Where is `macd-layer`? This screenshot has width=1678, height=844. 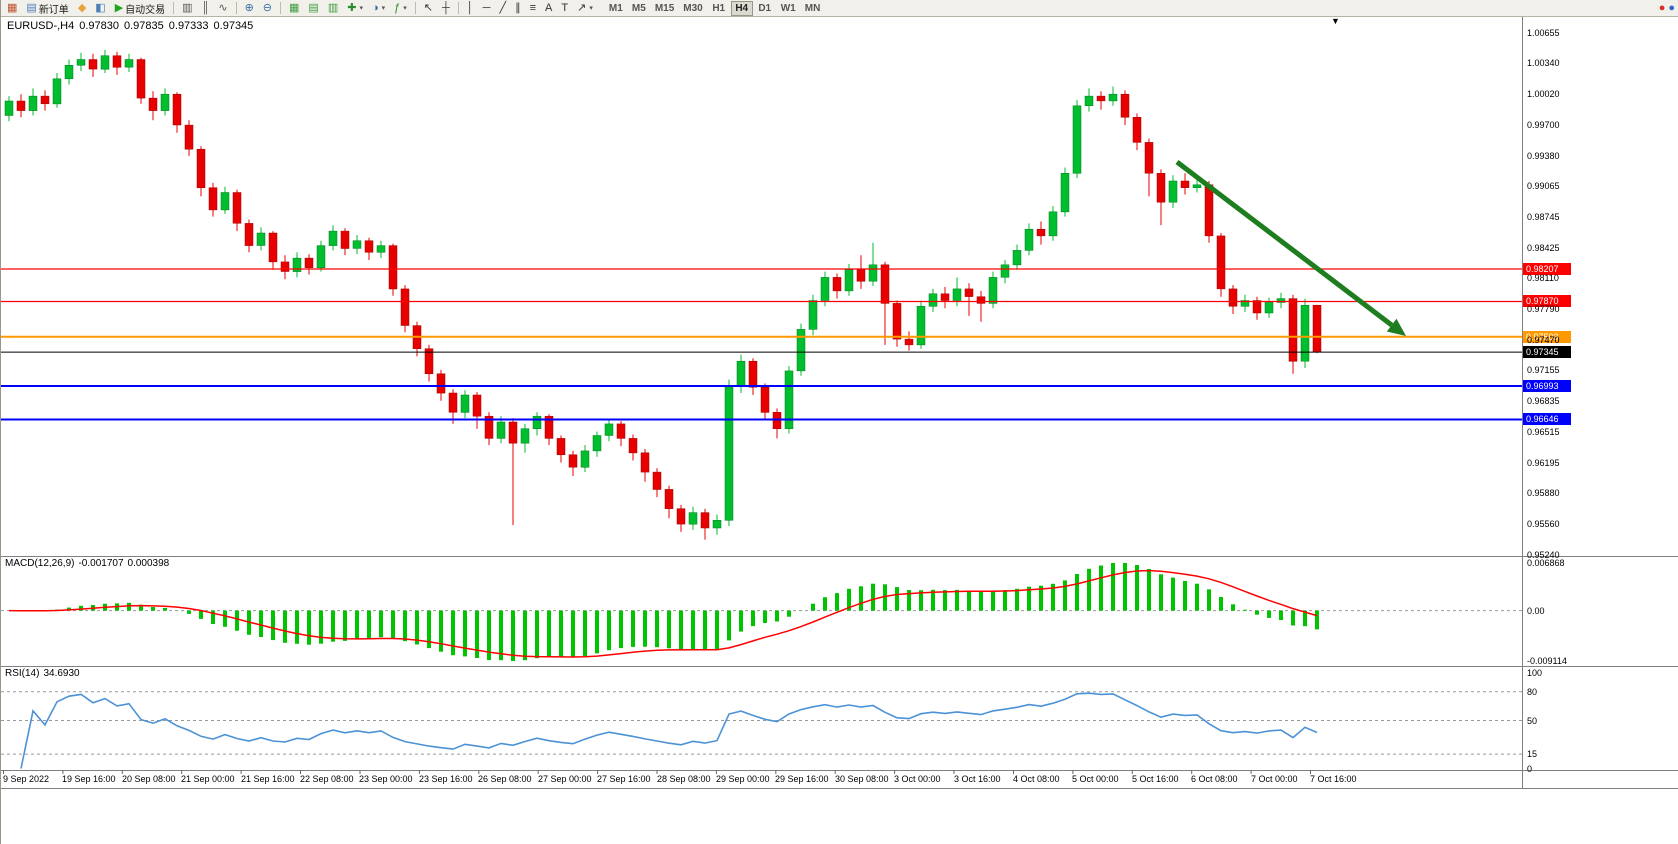 macd-layer is located at coordinates (761, 612).